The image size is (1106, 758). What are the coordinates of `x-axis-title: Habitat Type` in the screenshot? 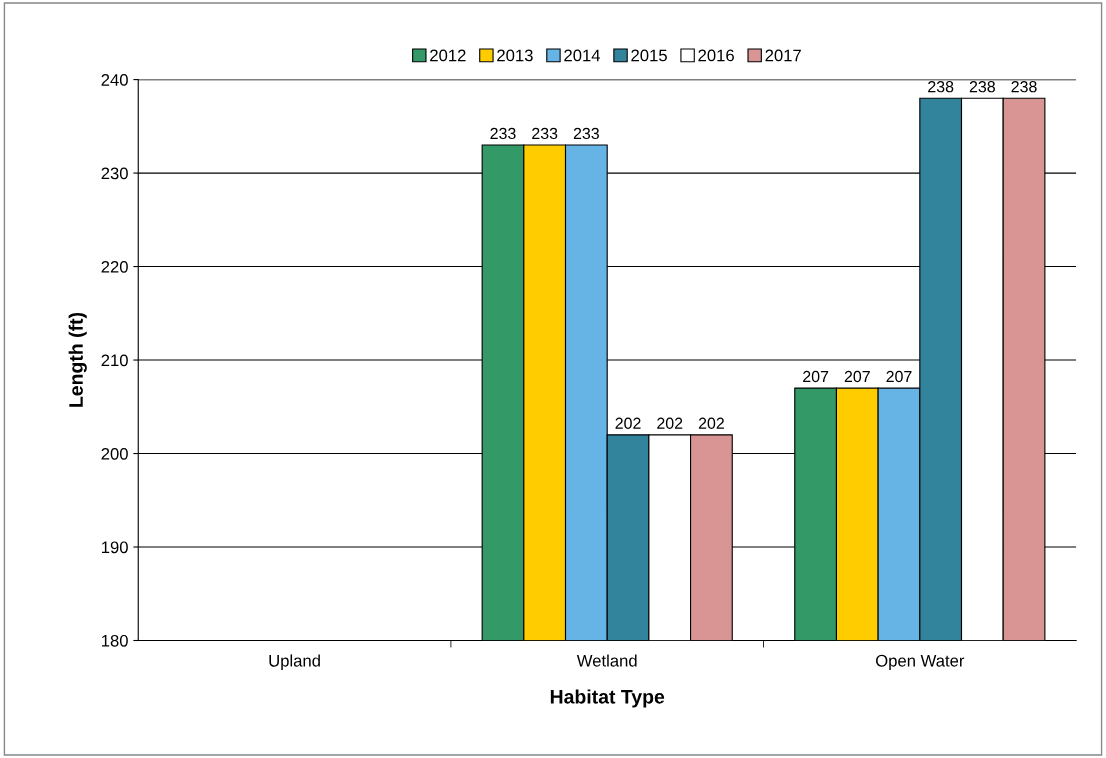 It's located at (607, 698).